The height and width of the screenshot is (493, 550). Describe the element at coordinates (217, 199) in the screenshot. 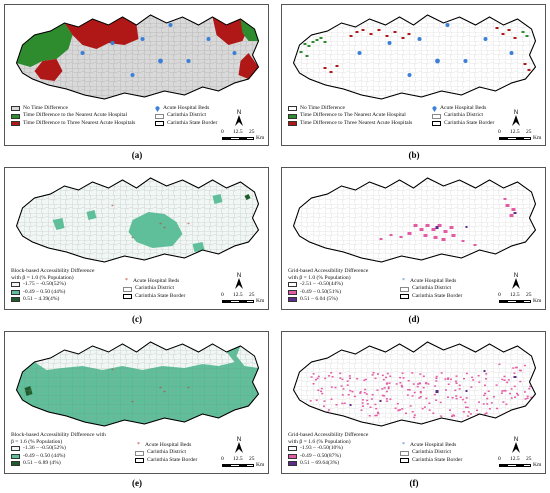

I see `region-teal-east` at that location.